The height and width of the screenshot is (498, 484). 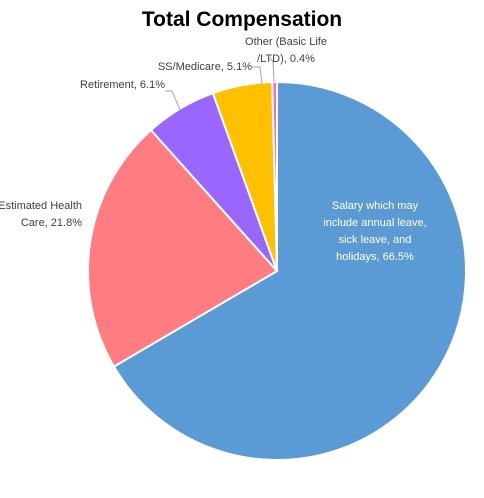 I want to click on pie-slice, so click(x=274, y=176).